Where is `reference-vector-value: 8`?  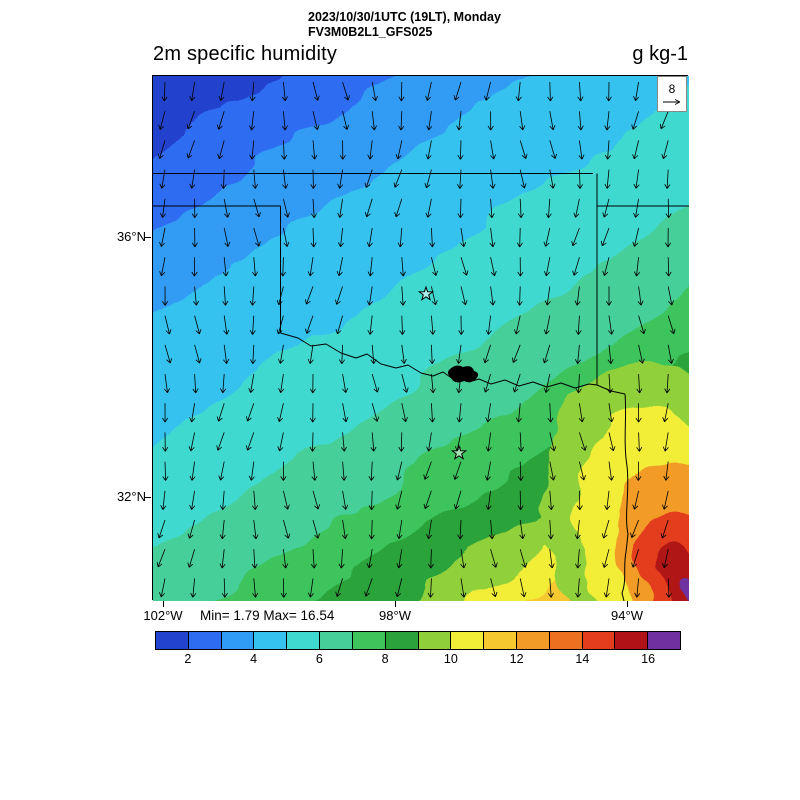 reference-vector-value: 8 is located at coordinates (672, 89).